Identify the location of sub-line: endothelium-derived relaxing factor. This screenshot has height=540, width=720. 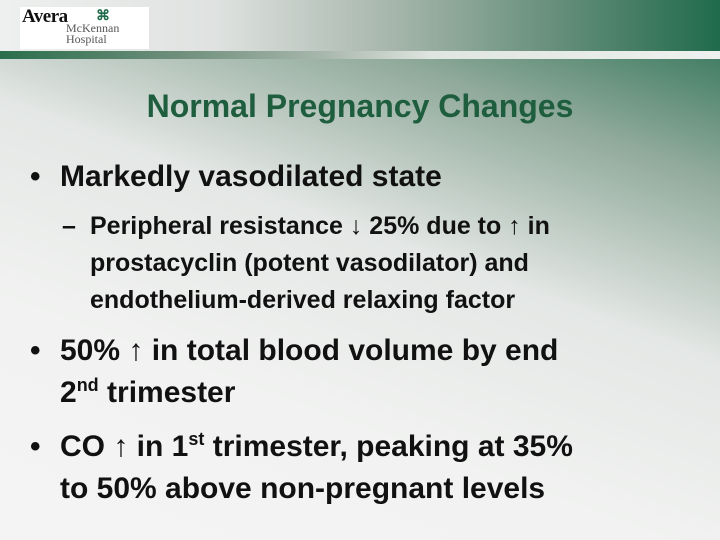
(303, 300).